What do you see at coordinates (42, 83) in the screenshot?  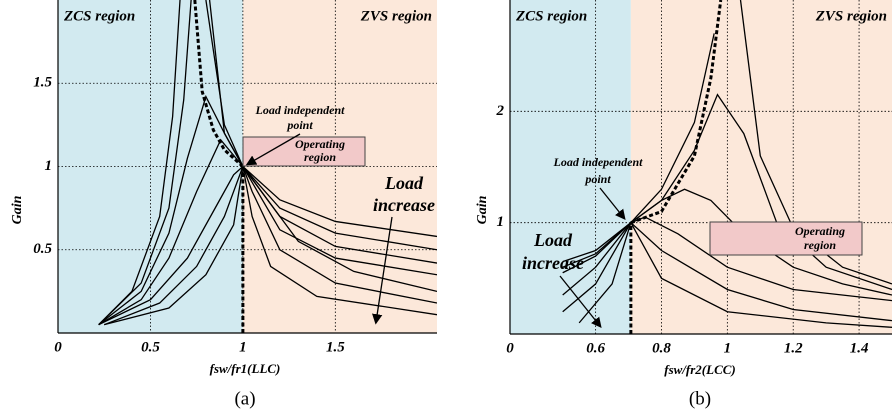 I see `y-tick-label: 1.5` at bounding box center [42, 83].